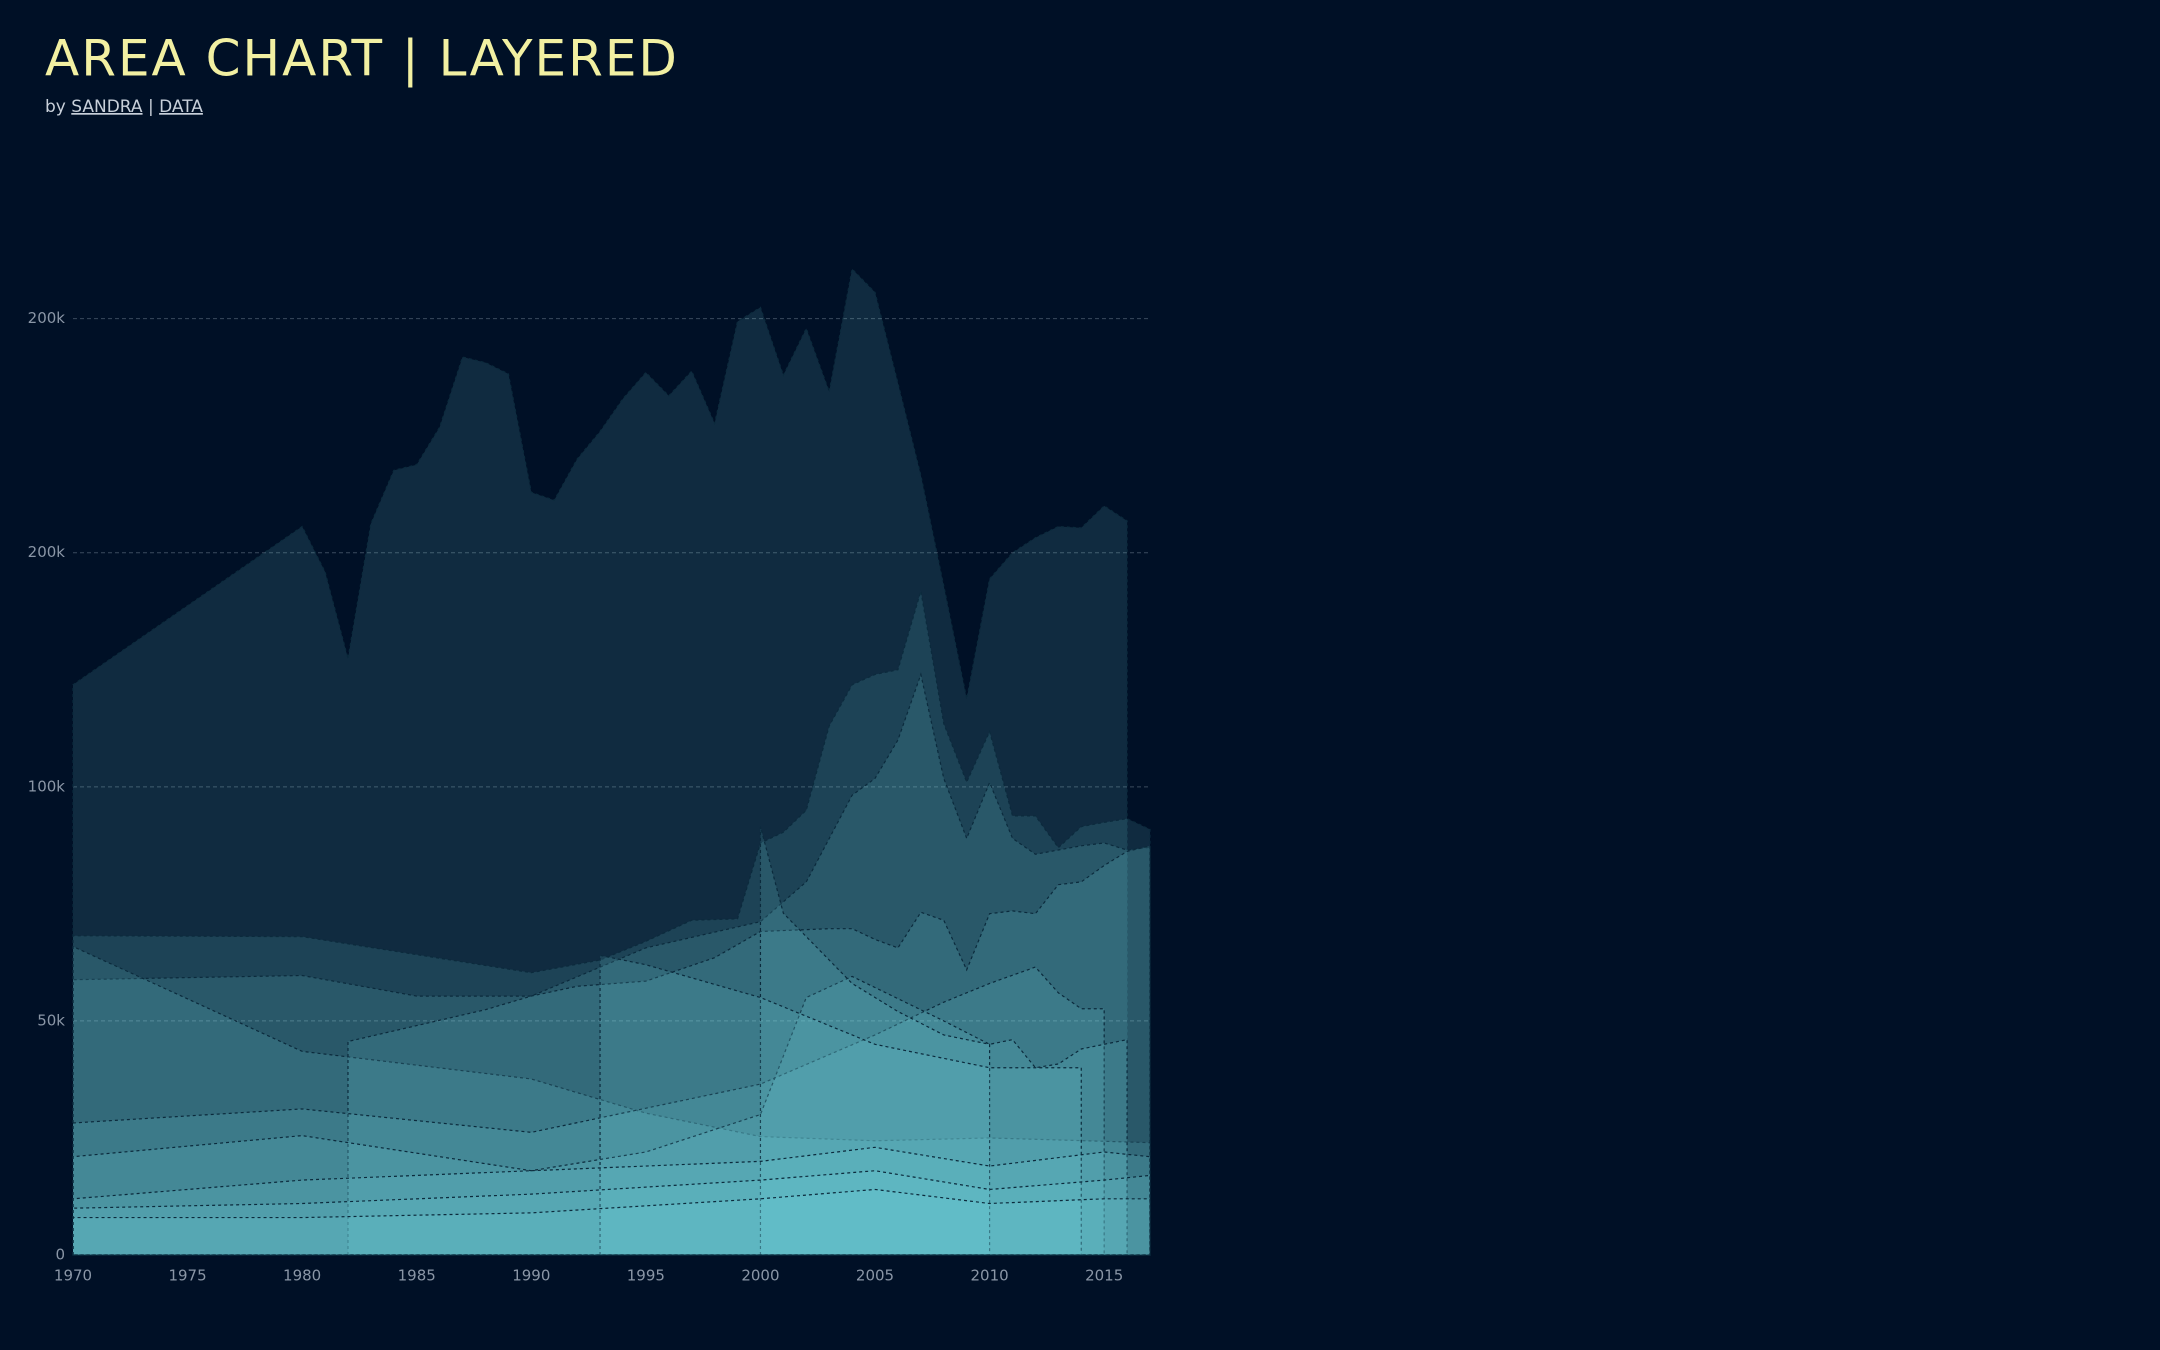 The image size is (2160, 1350). What do you see at coordinates (107, 107) in the screenshot?
I see `author-link: SANDRA` at bounding box center [107, 107].